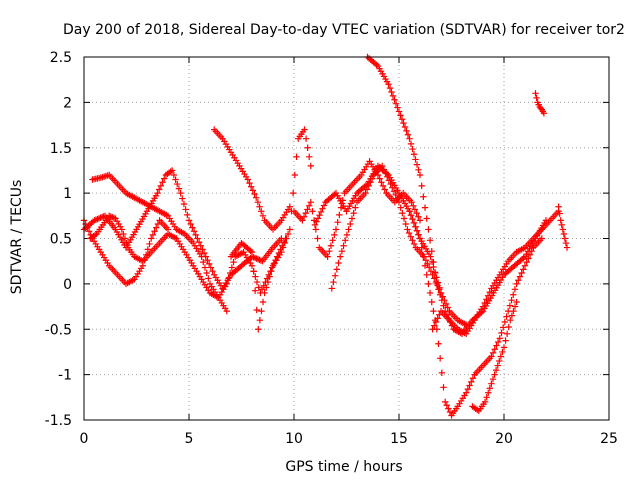 The image size is (640, 480). What do you see at coordinates (189, 439) in the screenshot?
I see `x-tick-label: 5` at bounding box center [189, 439].